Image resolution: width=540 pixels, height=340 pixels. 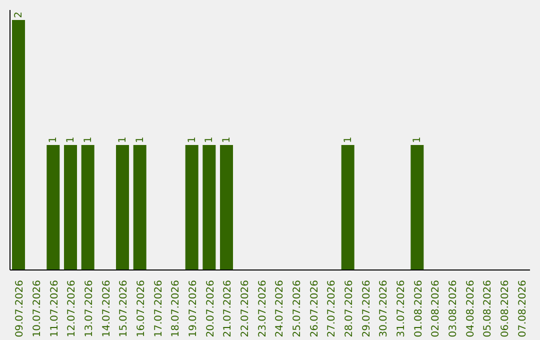 I want to click on x-tick-label: 06.08.2026, so click(x=505, y=309).